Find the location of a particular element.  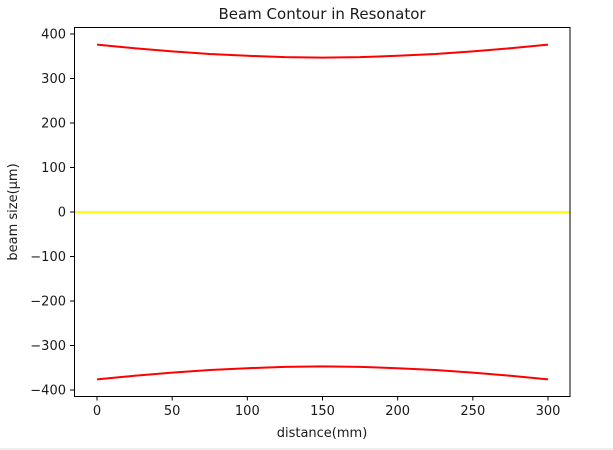

y-axis-ticks: 400 300 200 100 0 −100 −200 −300 −400 is located at coordinates (52, 213).